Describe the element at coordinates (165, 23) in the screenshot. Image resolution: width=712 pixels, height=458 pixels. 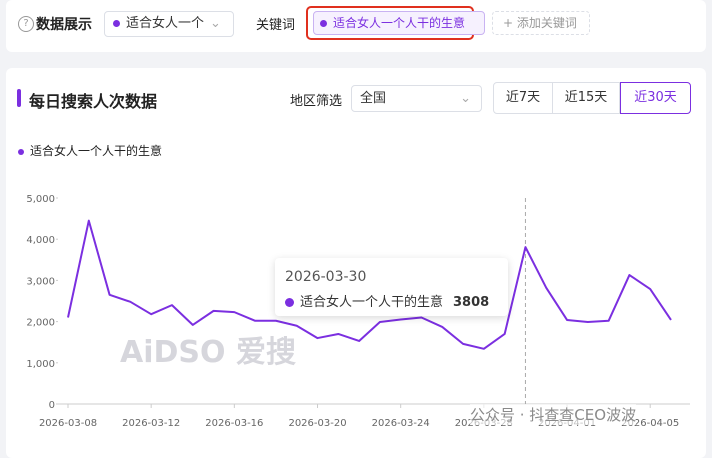
I see `dropdown-text: 适合女人一个` at that location.